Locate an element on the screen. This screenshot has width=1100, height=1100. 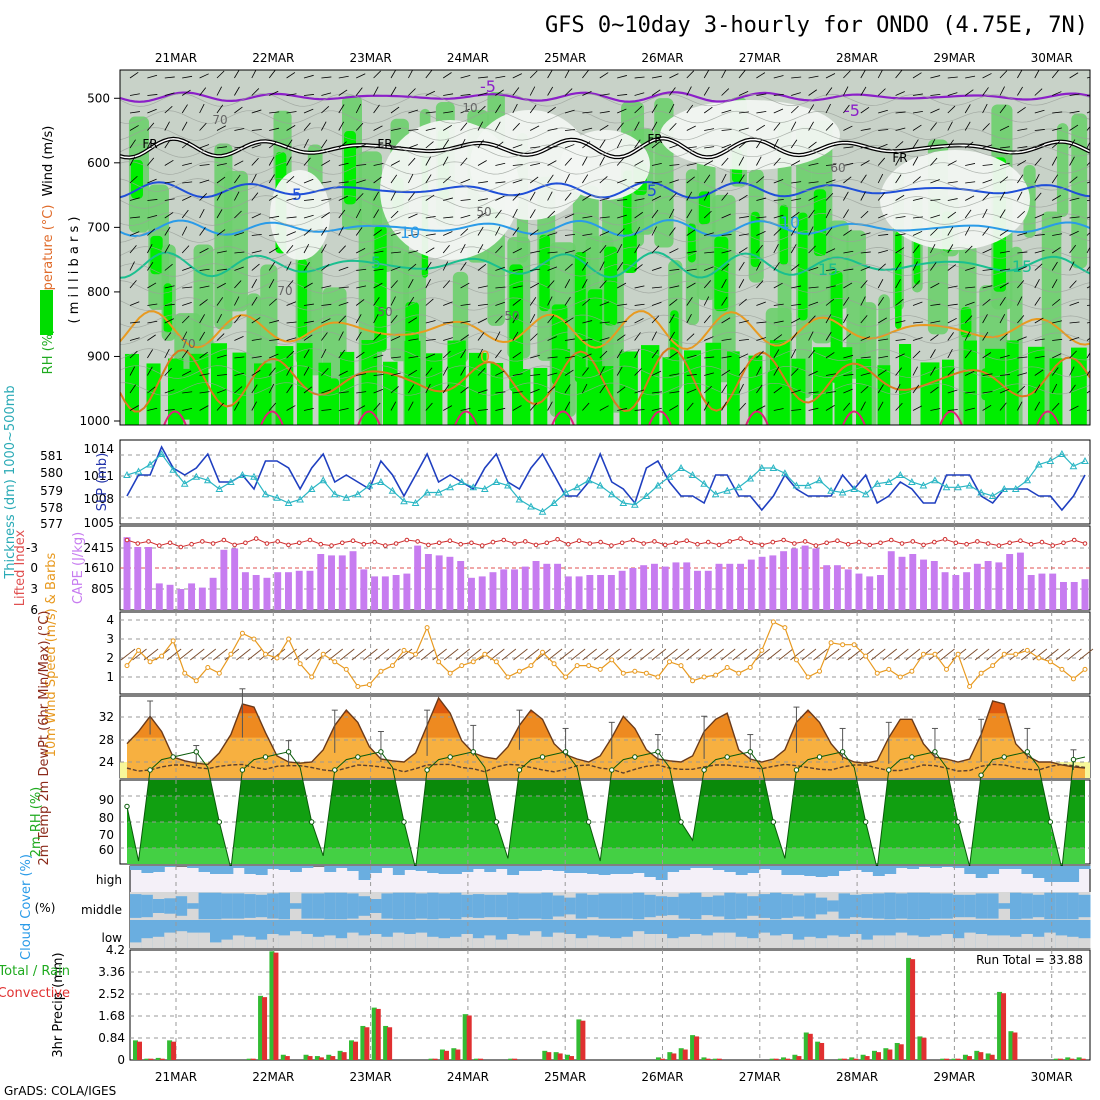
bottom-date-label: 28MAR is located at coordinates (857, 1077).